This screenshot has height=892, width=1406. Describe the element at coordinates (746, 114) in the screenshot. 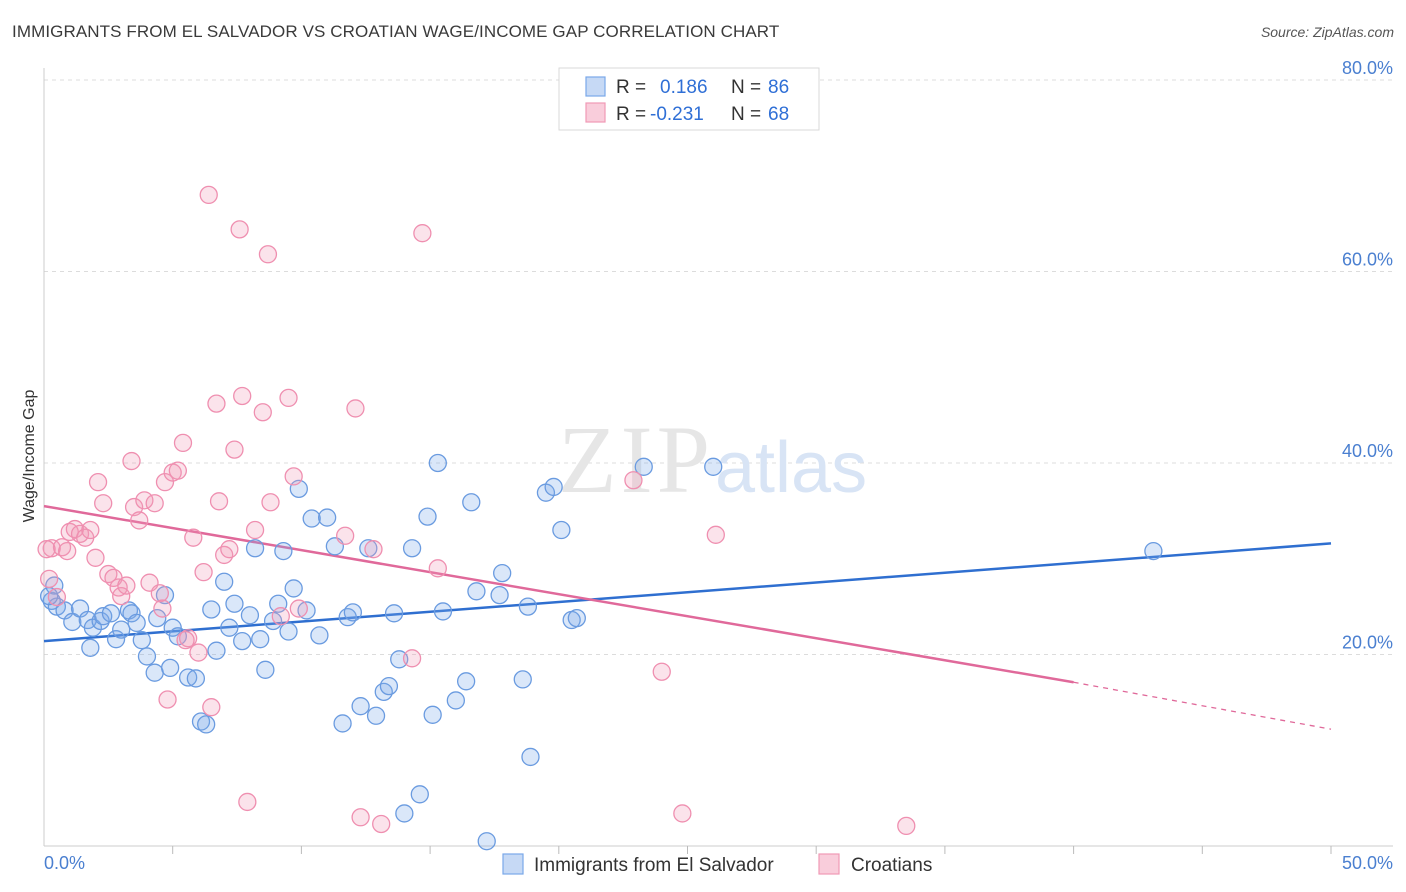

I see `legend-n-label-2: N =` at that location.